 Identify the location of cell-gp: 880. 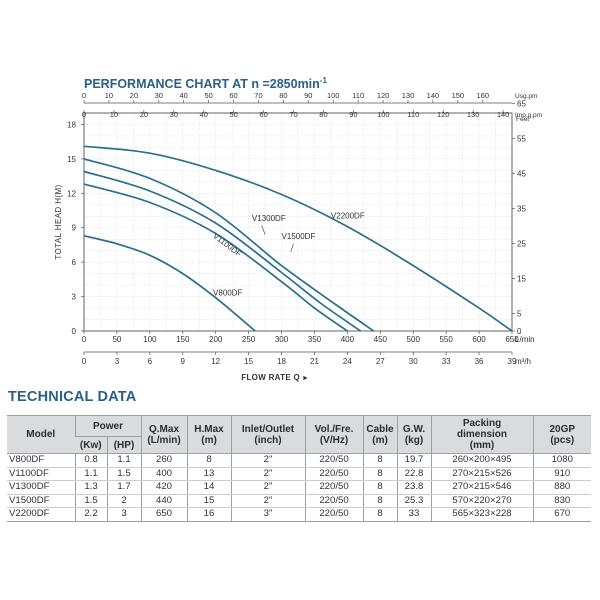
(562, 487).